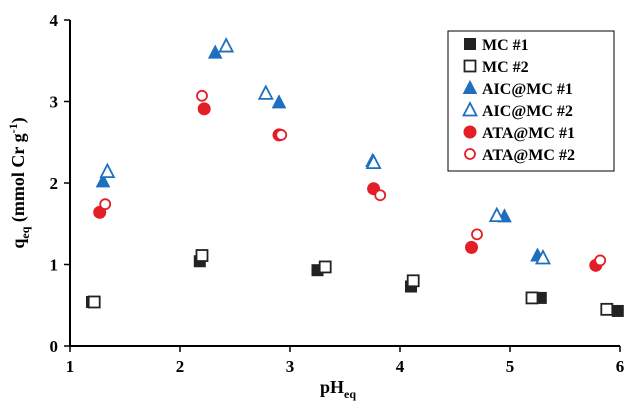  What do you see at coordinates (54, 20) in the screenshot?
I see `y-tick-label: 4` at bounding box center [54, 20].